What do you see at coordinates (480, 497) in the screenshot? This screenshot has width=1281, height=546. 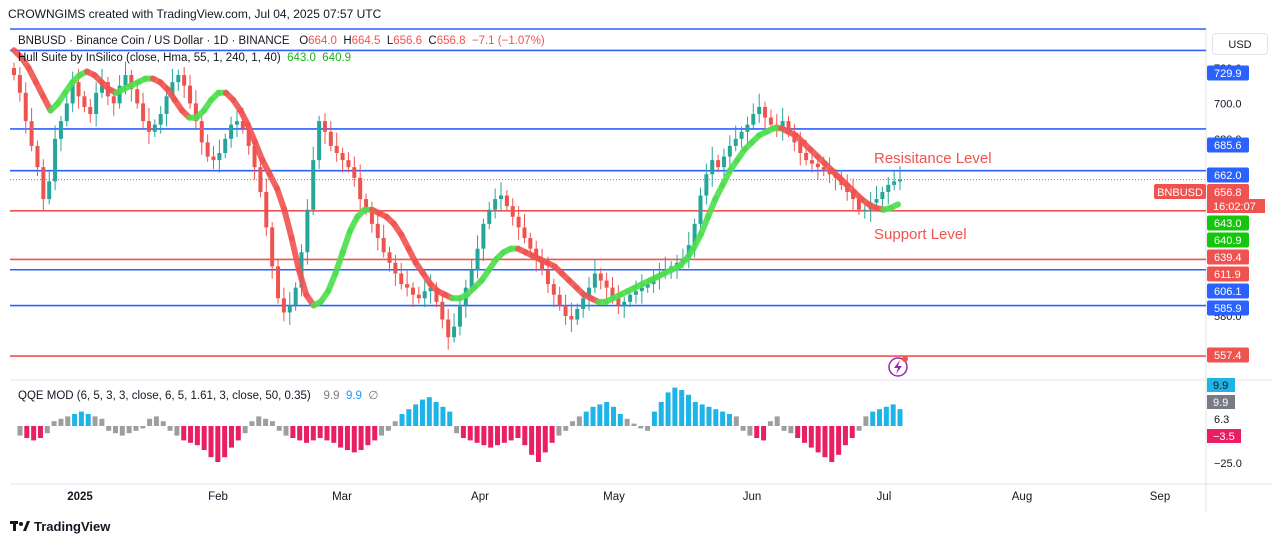 I see `x-axis-tick: Apr` at bounding box center [480, 497].